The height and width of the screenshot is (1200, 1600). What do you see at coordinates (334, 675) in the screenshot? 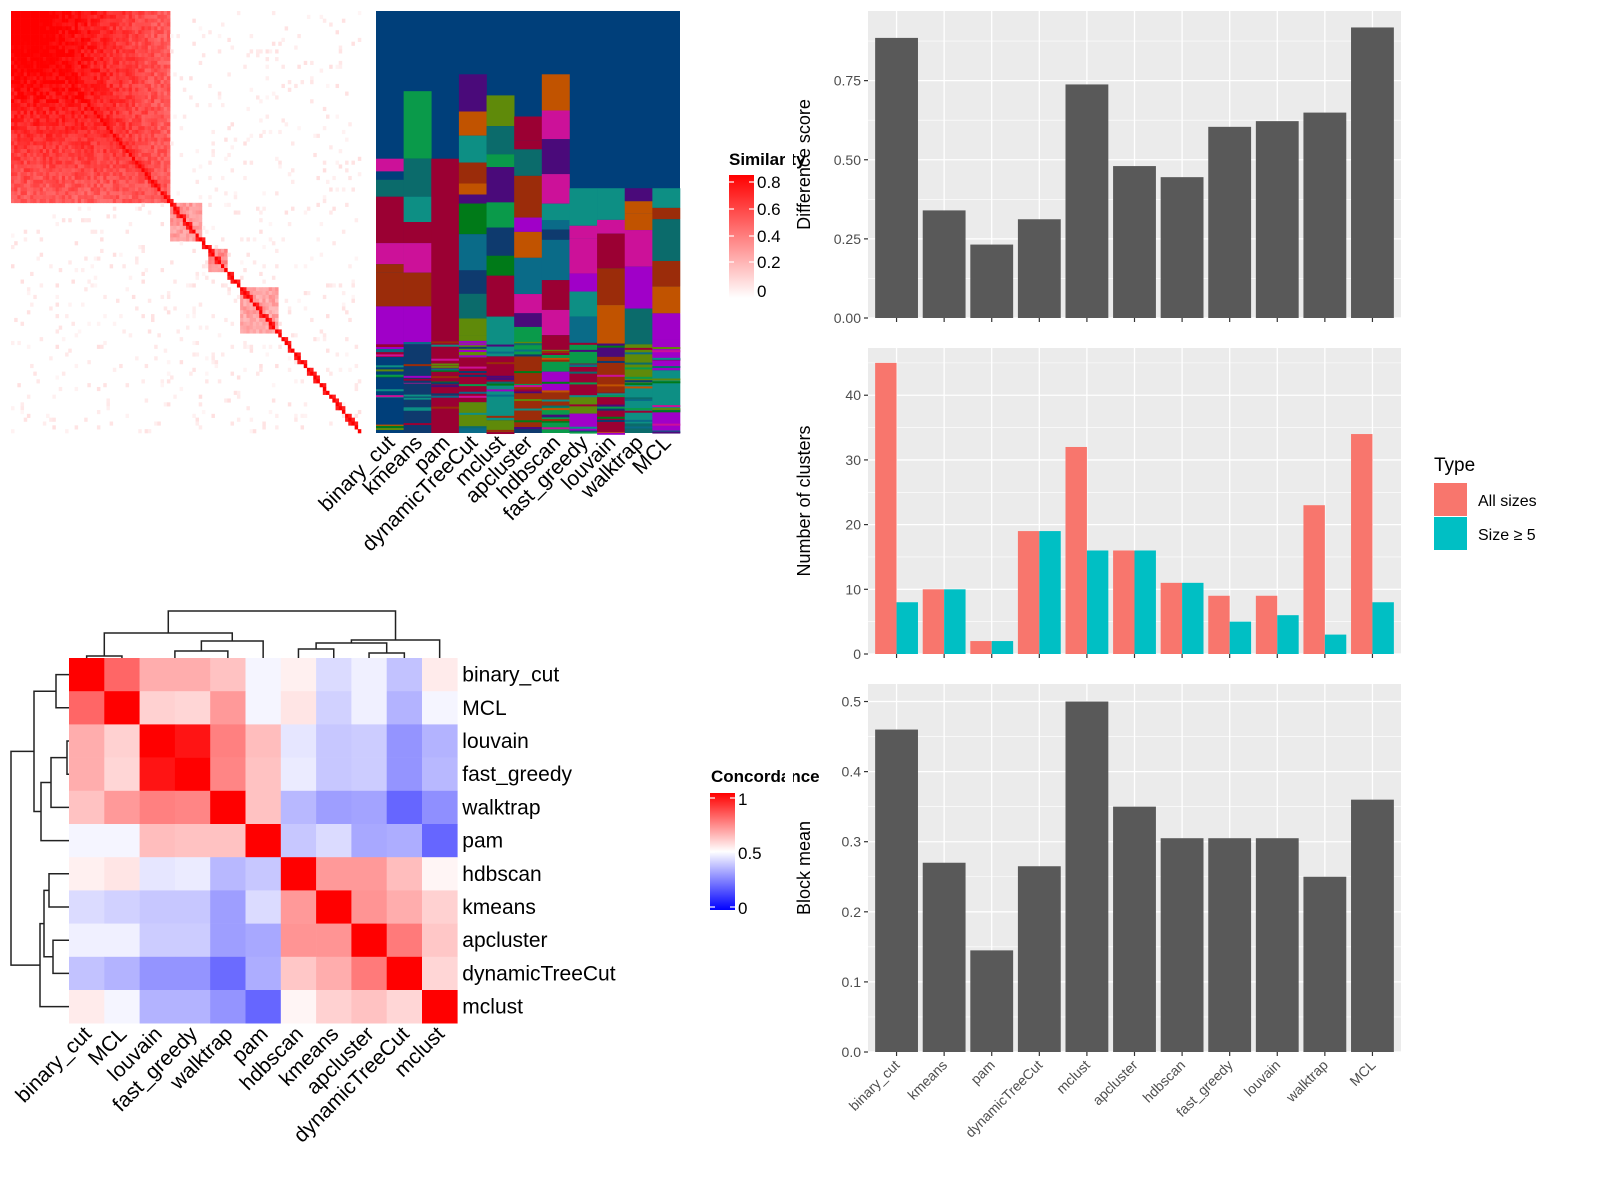
I see `concordance-cell` at bounding box center [334, 675].